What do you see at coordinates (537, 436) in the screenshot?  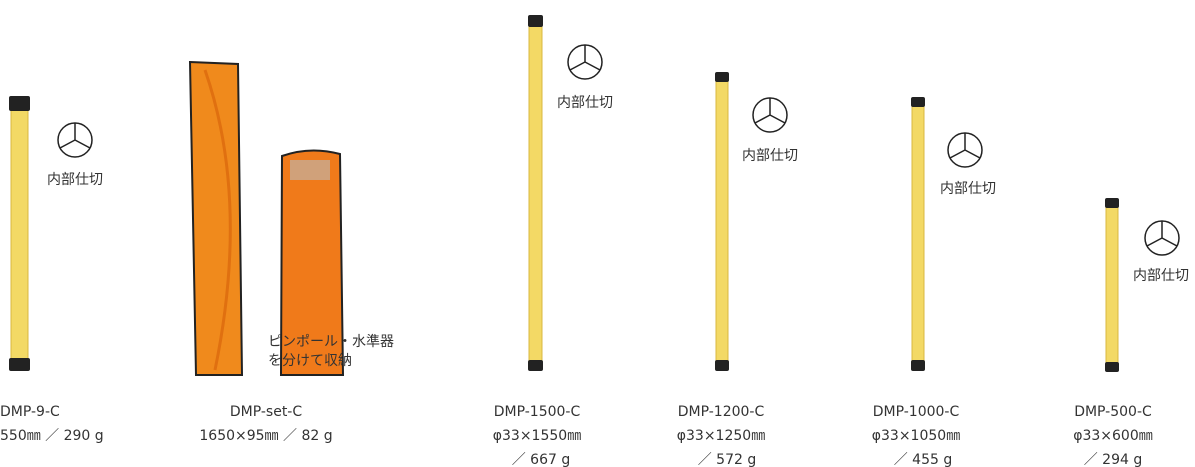 I see `spec: φ33×1550㎜` at bounding box center [537, 436].